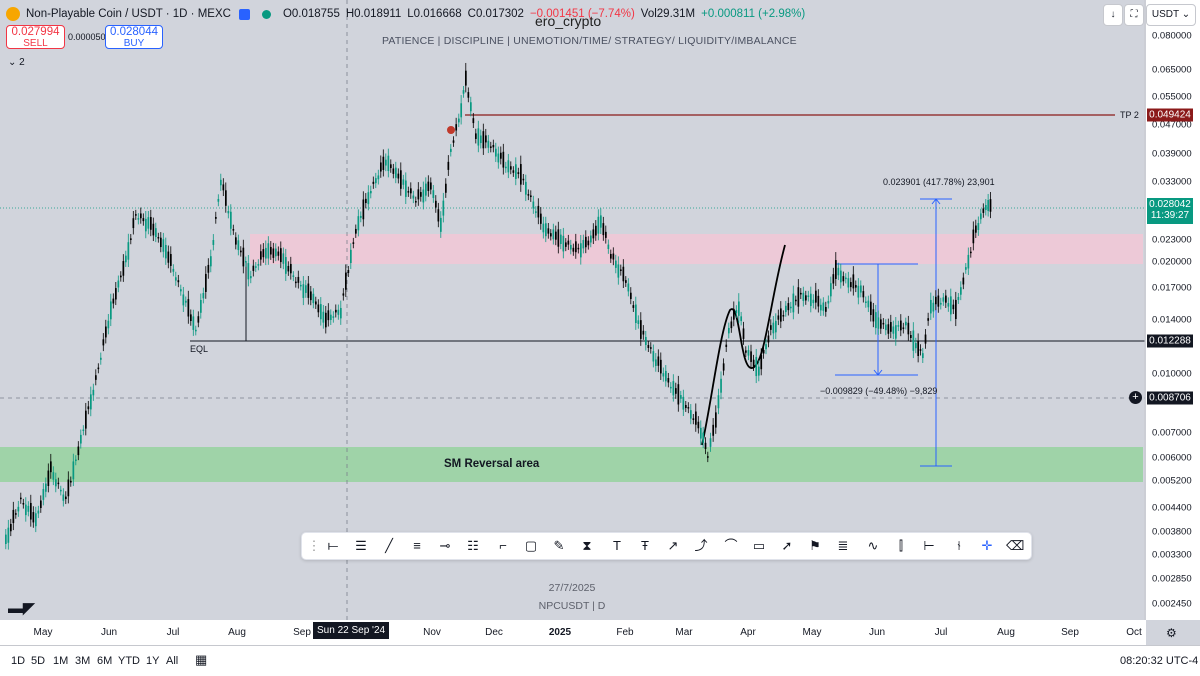 The image size is (1200, 676). I want to click on arrow-marker-icon: ➚, so click(787, 545).